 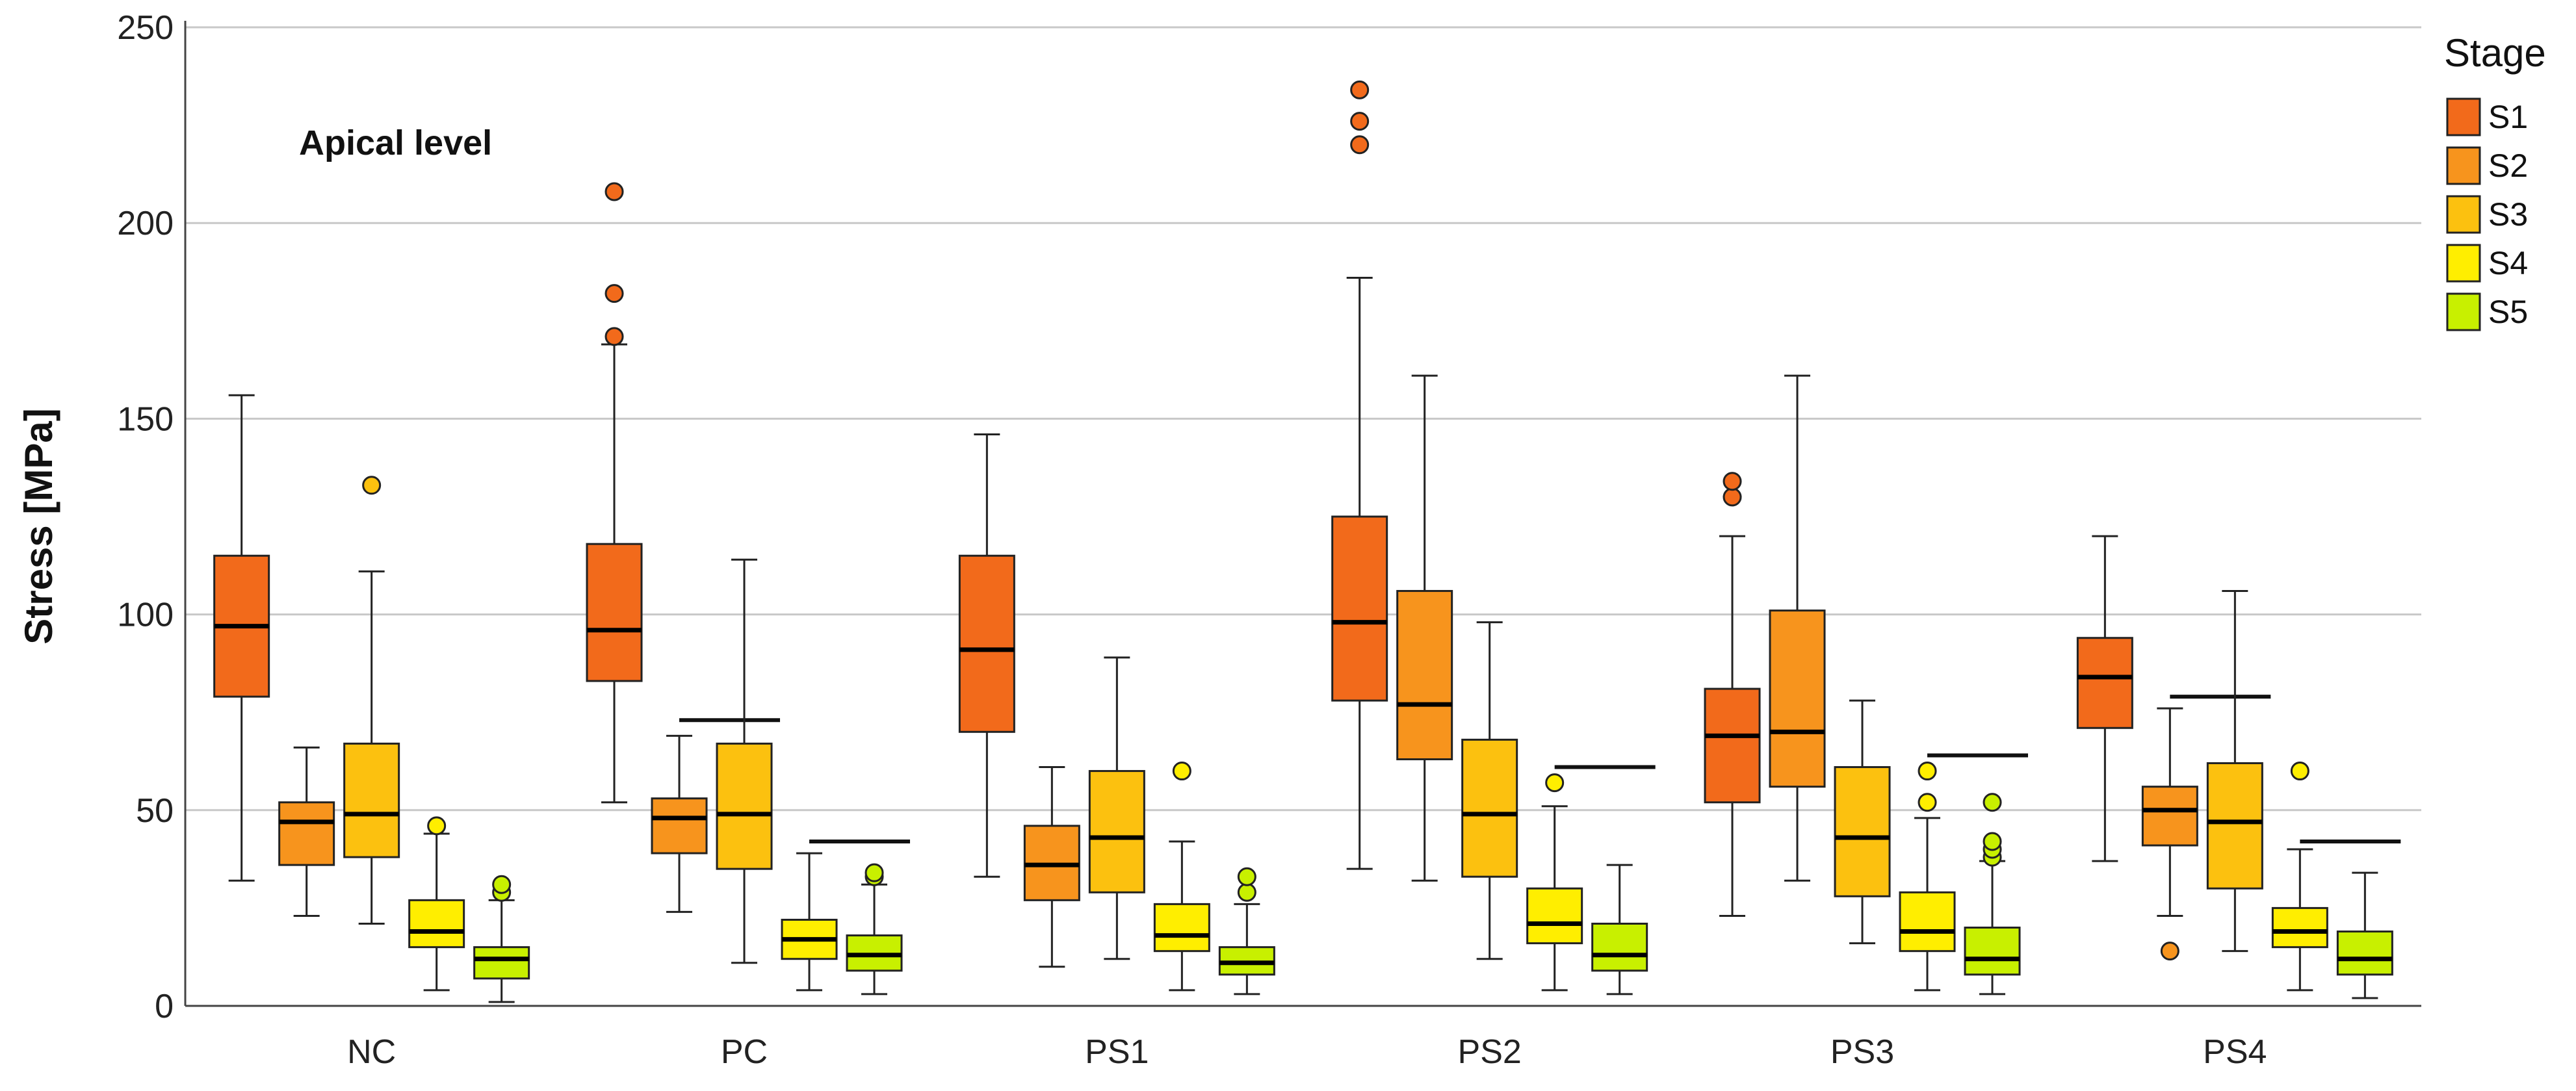 I want to click on x-tick-labels: NC PC PS1 PS2 PS3 PS4, so click(x=1307, y=1052).